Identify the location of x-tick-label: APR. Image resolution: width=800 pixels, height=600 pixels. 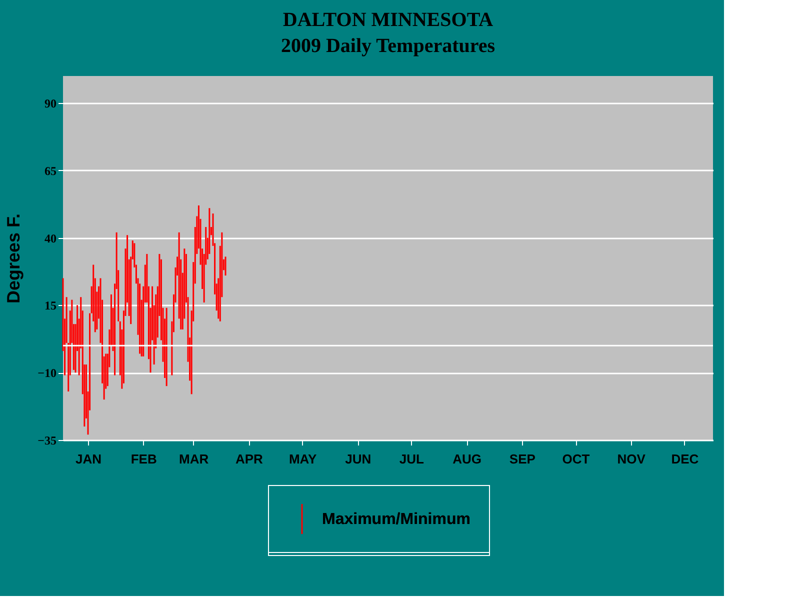
(249, 459).